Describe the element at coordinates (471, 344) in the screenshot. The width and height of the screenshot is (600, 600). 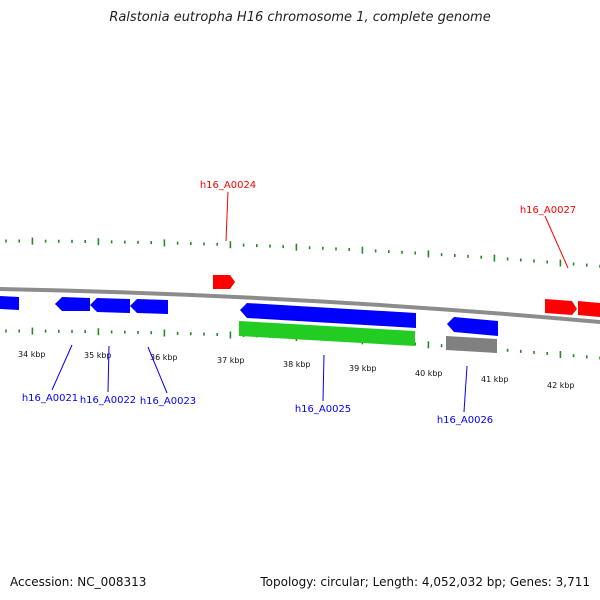
I see `feature-h16-a0026` at that location.